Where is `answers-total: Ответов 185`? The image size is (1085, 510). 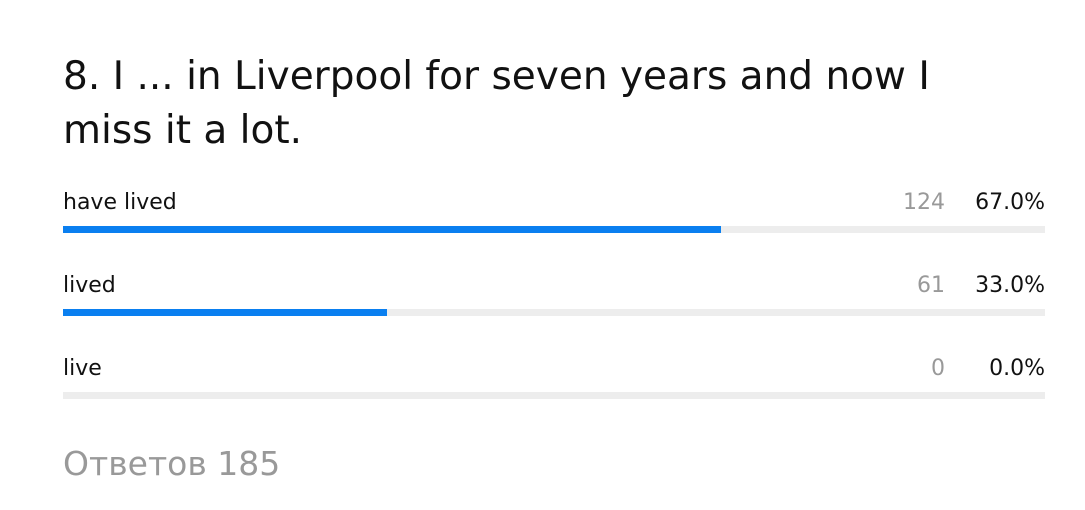 answers-total: Ответов 185 is located at coordinates (172, 463).